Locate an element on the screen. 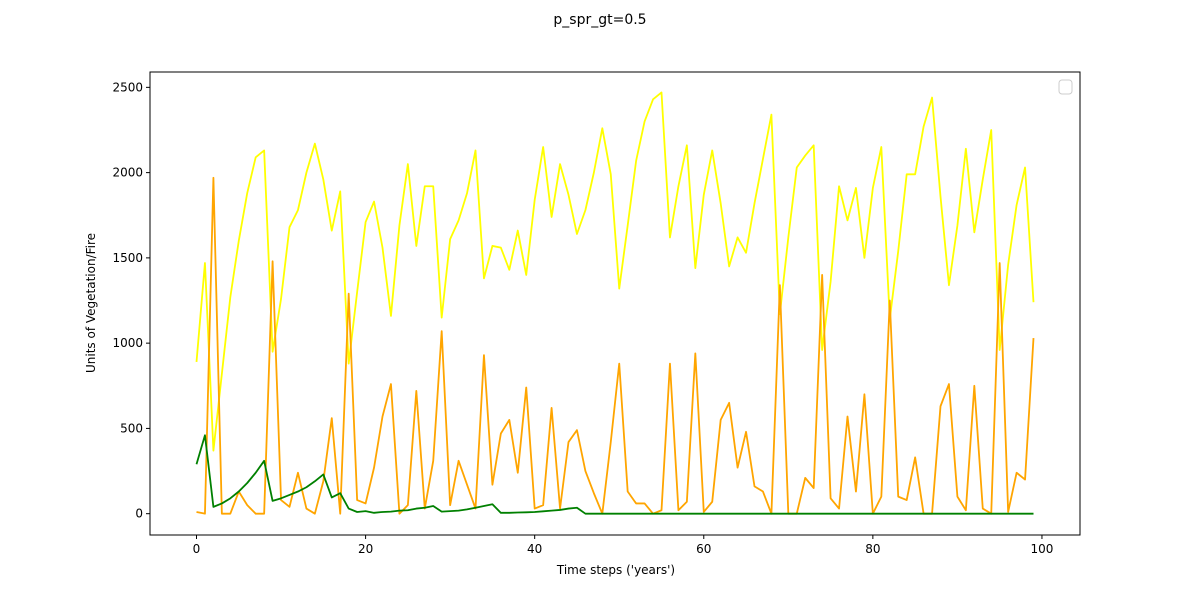 Image resolution: width=1200 pixels, height=600 pixels. x-tick-label: 0 is located at coordinates (197, 549).